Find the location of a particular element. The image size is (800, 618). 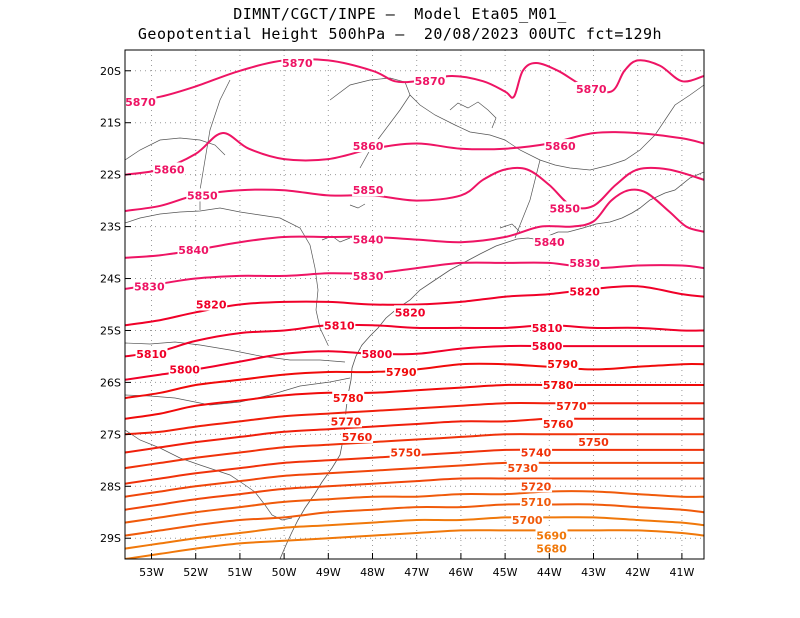

y-tick-label: 26S is located at coordinates (110, 382).